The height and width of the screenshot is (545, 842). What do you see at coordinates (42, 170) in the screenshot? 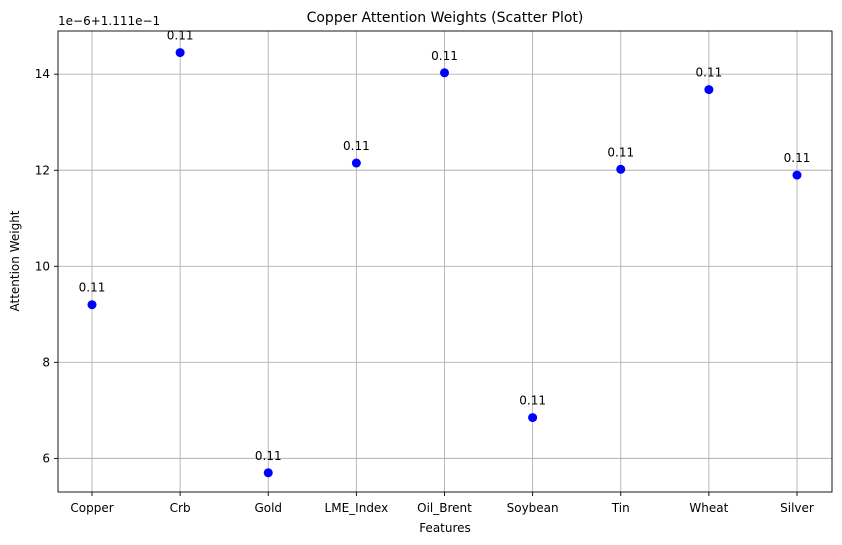
I see `y-tick-label: 12` at bounding box center [42, 170].